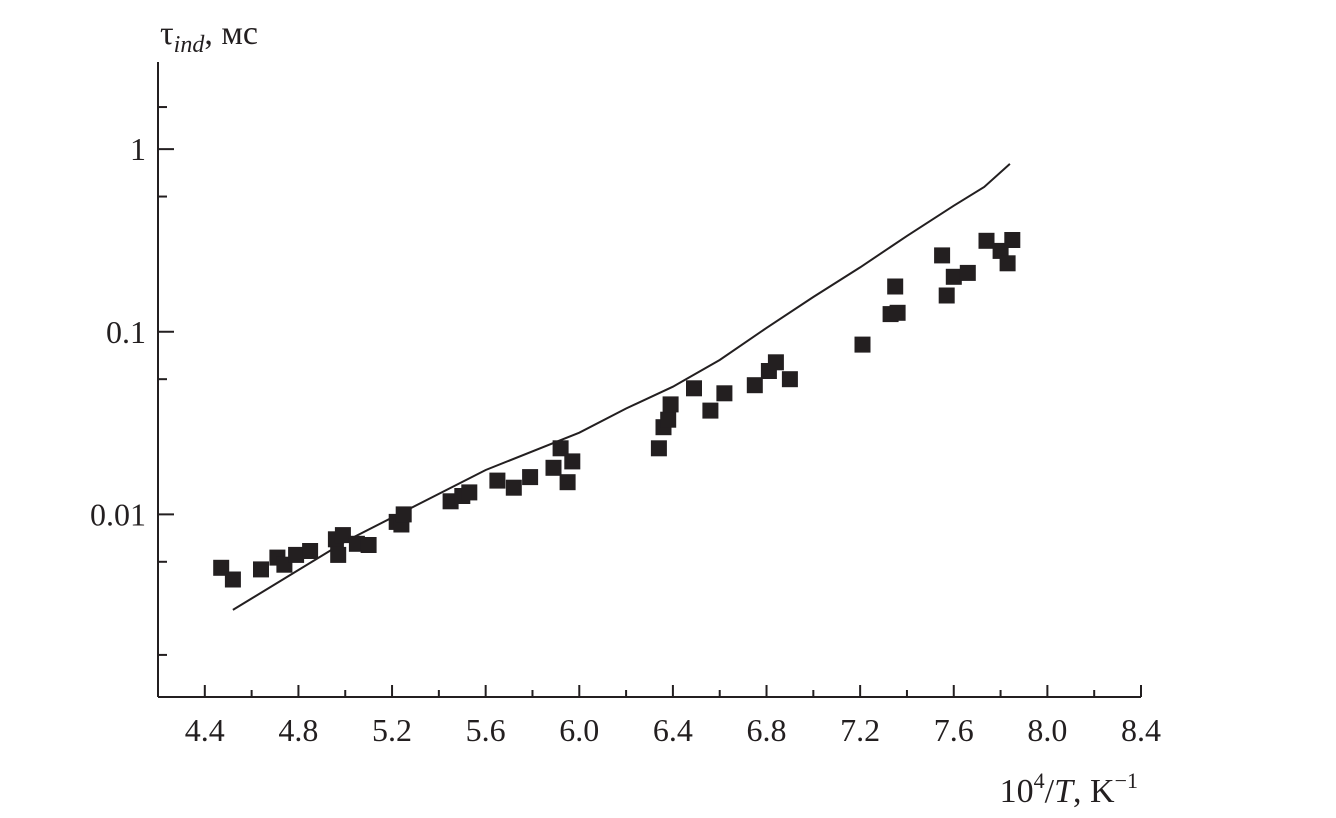 Image resolution: width=1336 pixels, height=818 pixels. What do you see at coordinates (231, 33) in the screenshot?
I see `y-axis-unit: , мс` at bounding box center [231, 33].